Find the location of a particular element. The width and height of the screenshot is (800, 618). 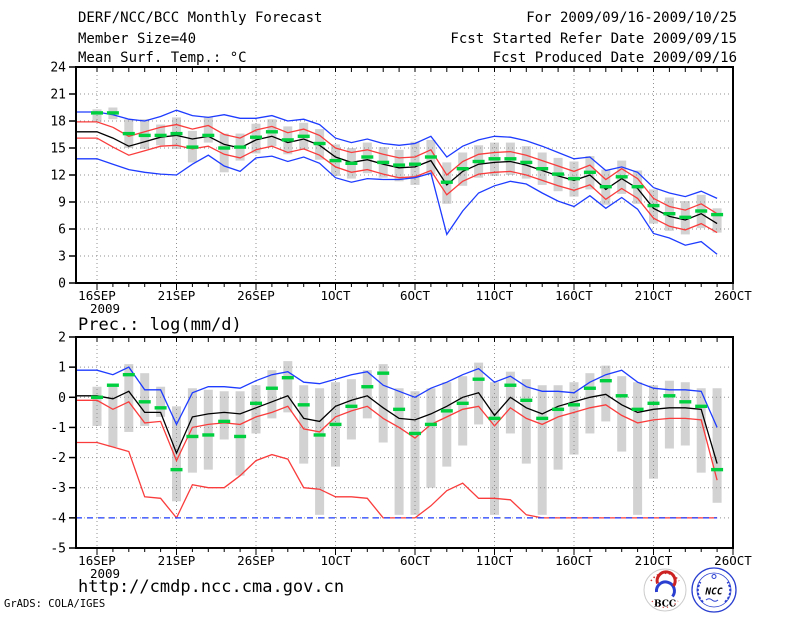

bcc-logo-icon: BCC is located at coordinates (665, 590).